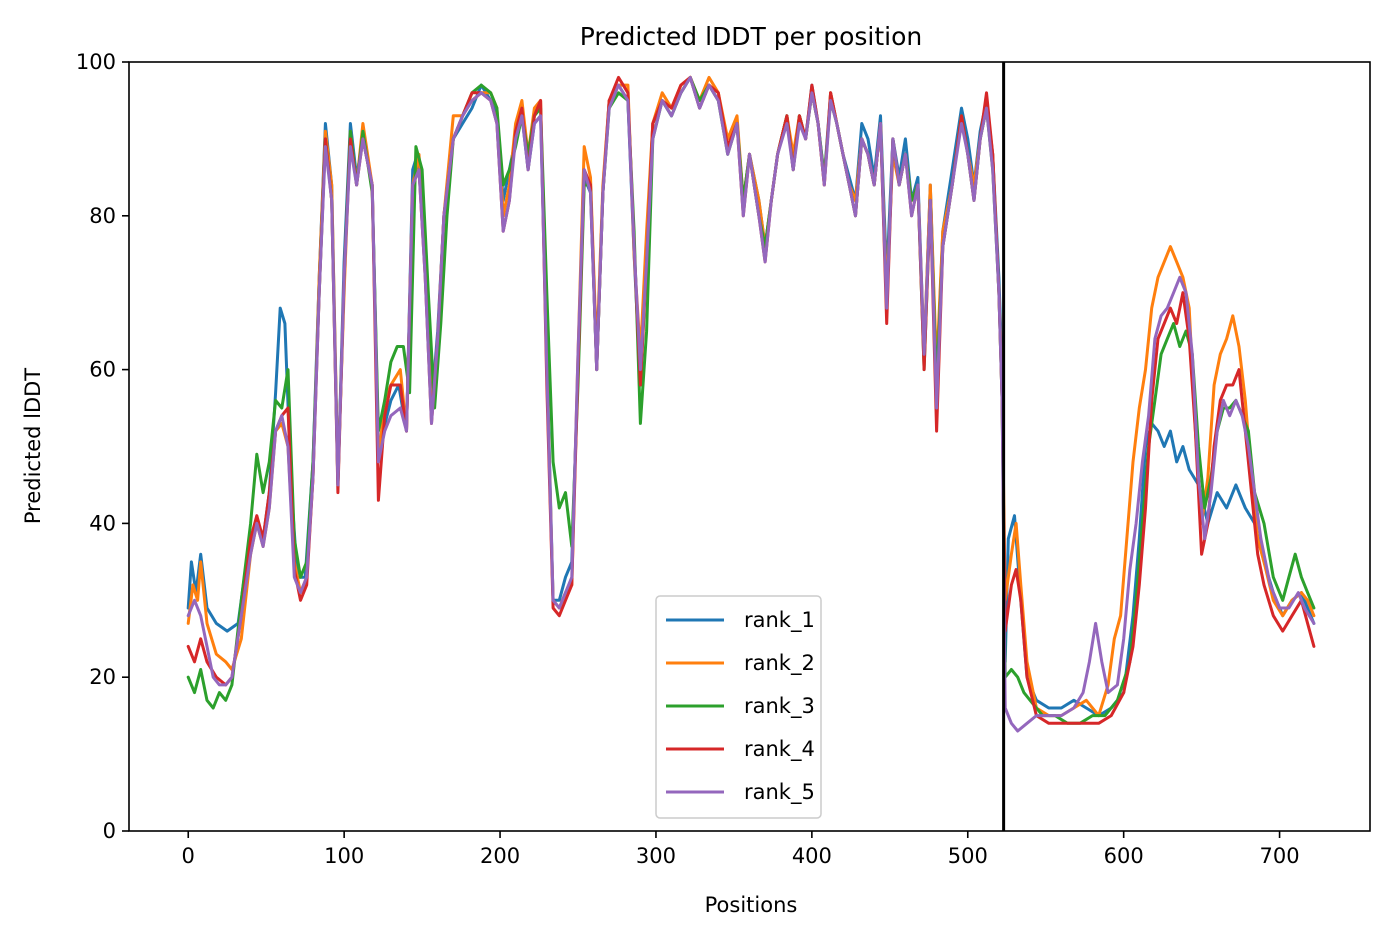 The width and height of the screenshot is (1391, 939). Describe the element at coordinates (779, 663) in the screenshot. I see `legend-label-rank_2: rank_2` at that location.